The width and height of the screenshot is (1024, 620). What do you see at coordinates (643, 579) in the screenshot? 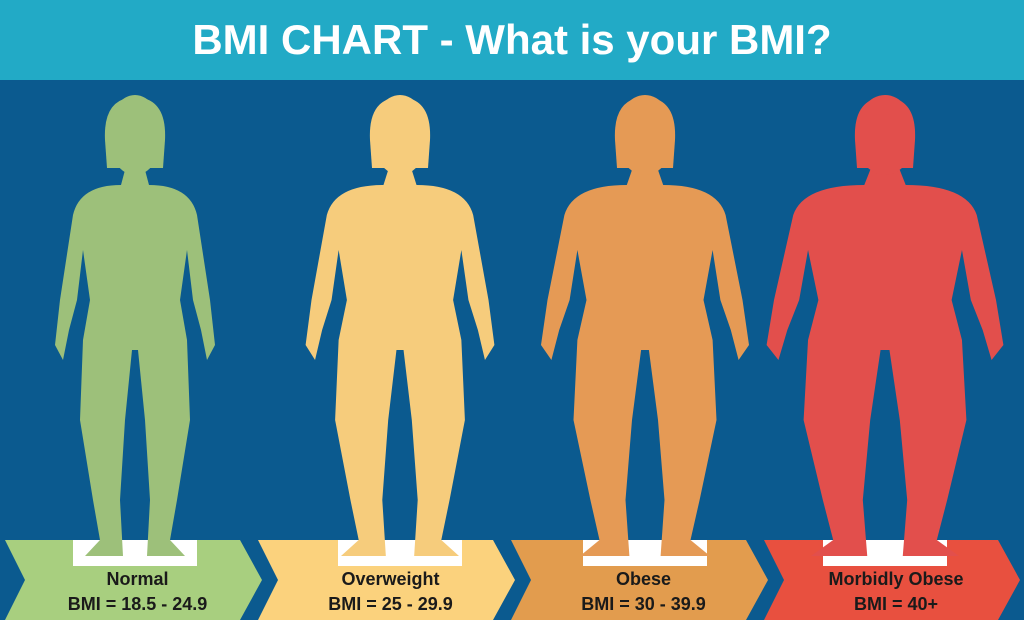
I see `category-label: Obese` at bounding box center [643, 579].